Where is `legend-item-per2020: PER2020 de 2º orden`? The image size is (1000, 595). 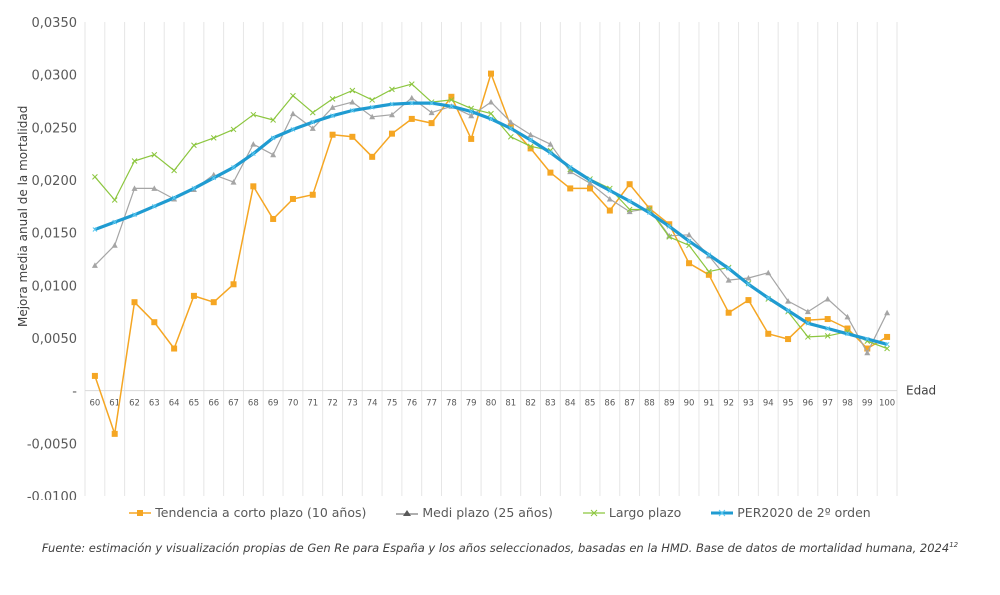
legend-item-per2020: PER2020 de 2º orden is located at coordinates (791, 512).